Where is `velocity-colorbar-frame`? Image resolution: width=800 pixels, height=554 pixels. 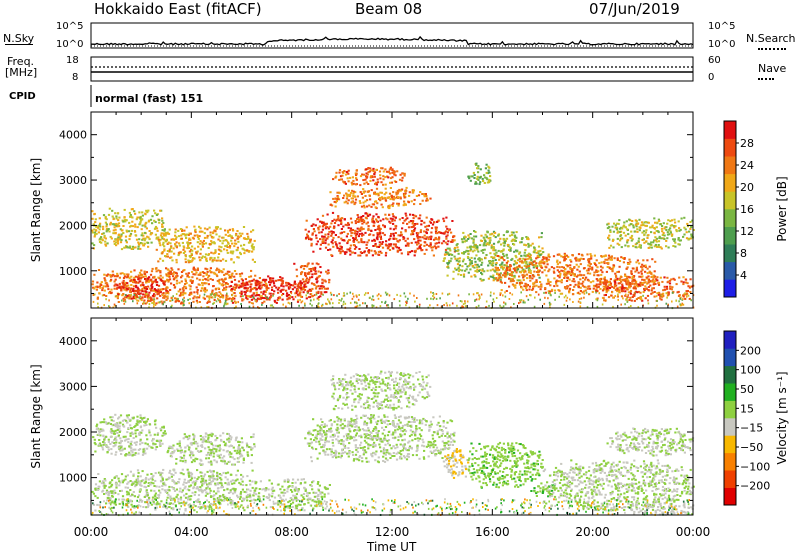 velocity-colorbar-frame is located at coordinates (730, 418).